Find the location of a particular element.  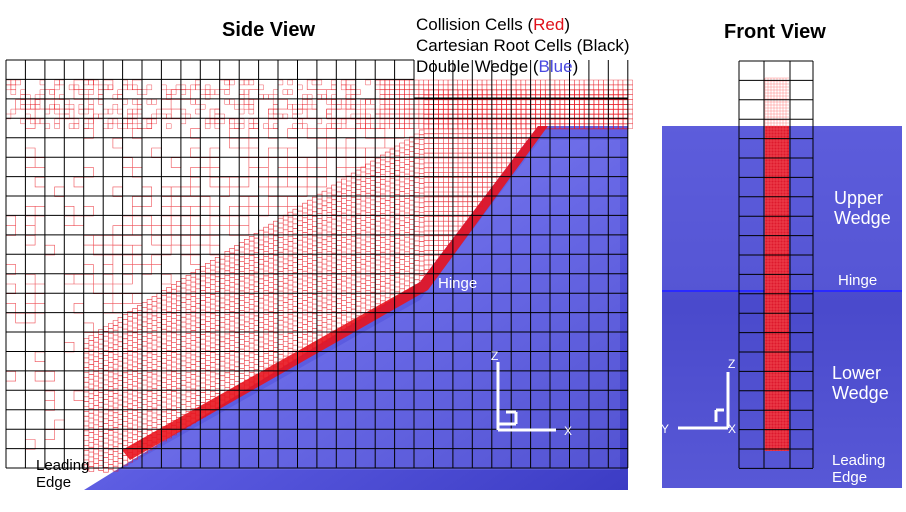

front-upper-wedge-label-1: Upper is located at coordinates (858, 198).